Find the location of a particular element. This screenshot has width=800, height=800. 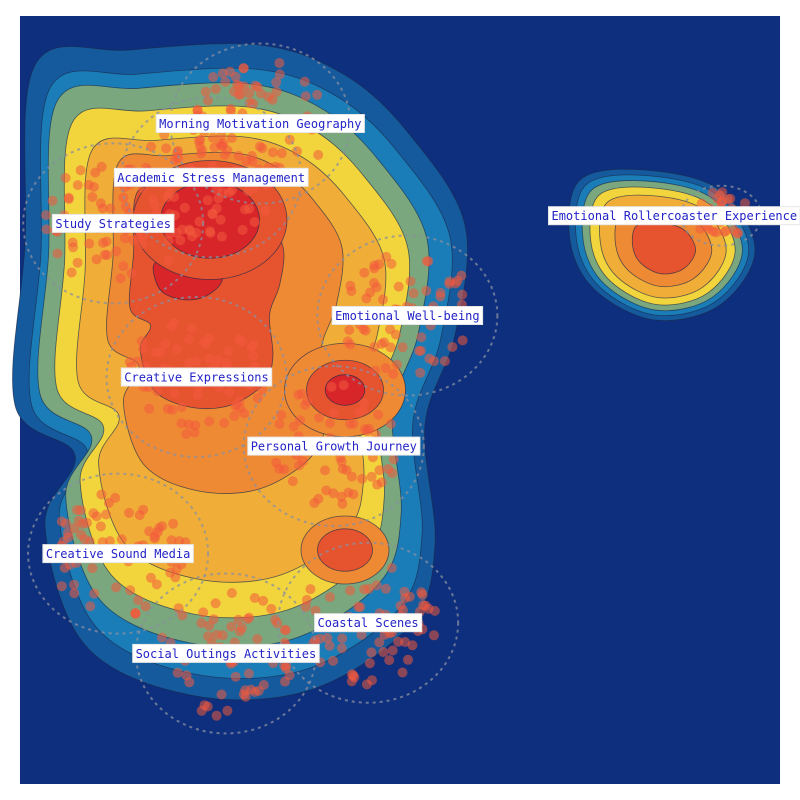

cluster-label: Emotional Well-being is located at coordinates (407, 315).